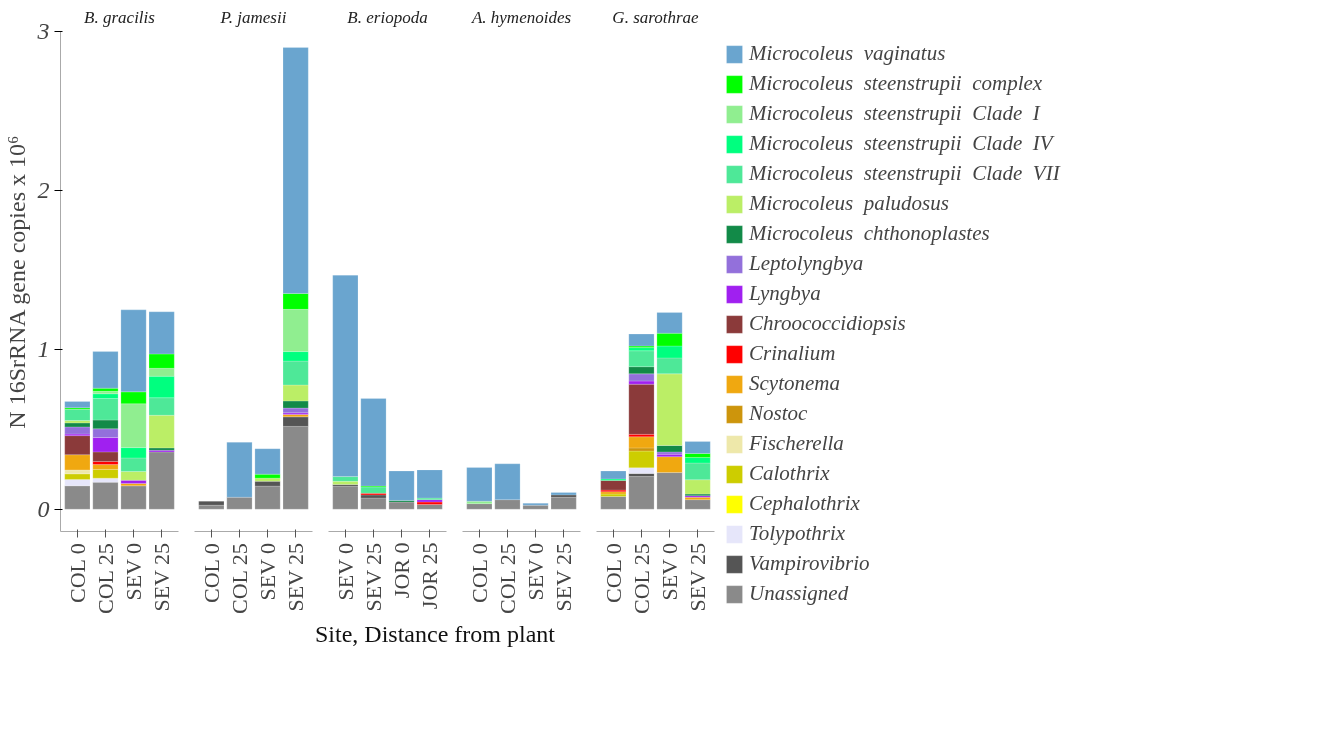 This screenshot has height=743, width=1325. Describe the element at coordinates (253, 17) in the screenshot. I see `chart-title: P. jamesii` at that location.